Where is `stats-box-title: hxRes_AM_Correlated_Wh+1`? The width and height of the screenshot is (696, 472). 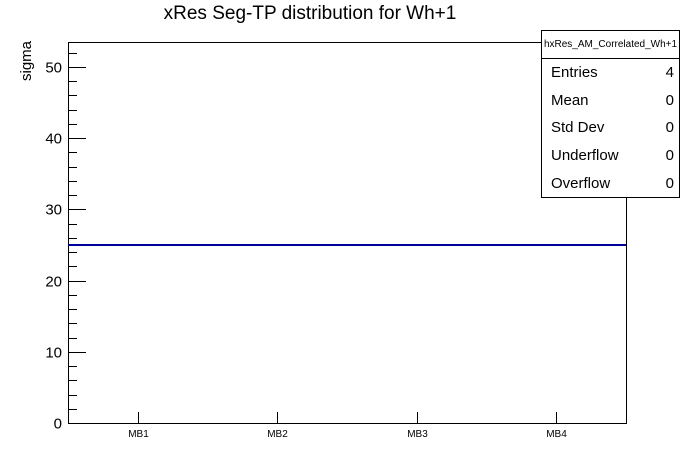
stats-box-title: hxRes_AM_Correlated_Wh+1 is located at coordinates (610, 45).